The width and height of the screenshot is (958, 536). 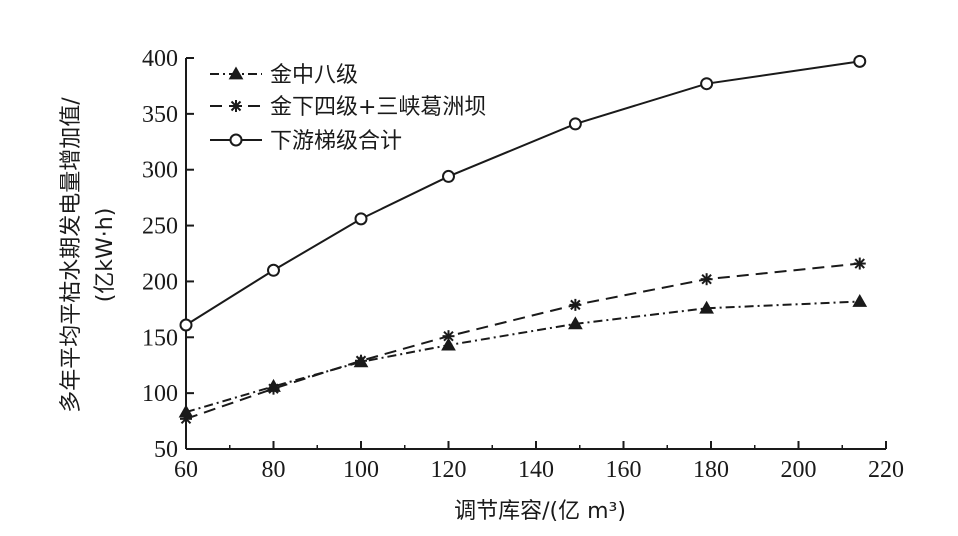 I want to click on y-tick-label: 100, so click(x=160, y=394).